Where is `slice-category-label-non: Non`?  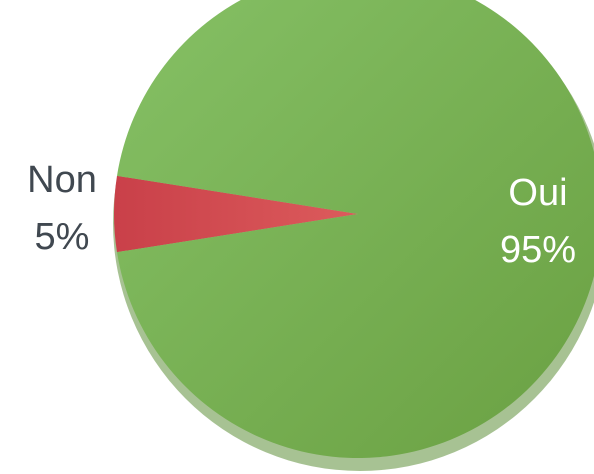 slice-category-label-non: Non is located at coordinates (62, 180).